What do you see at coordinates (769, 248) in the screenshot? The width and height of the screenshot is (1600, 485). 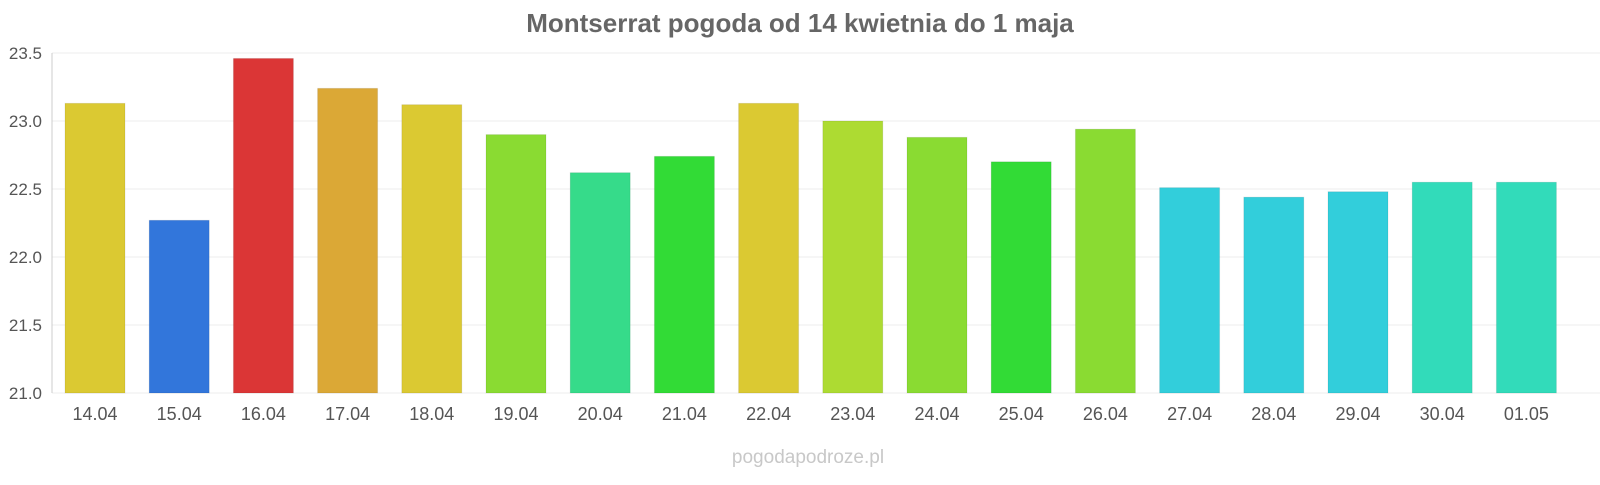 I see `bar-22.04` at bounding box center [769, 248].